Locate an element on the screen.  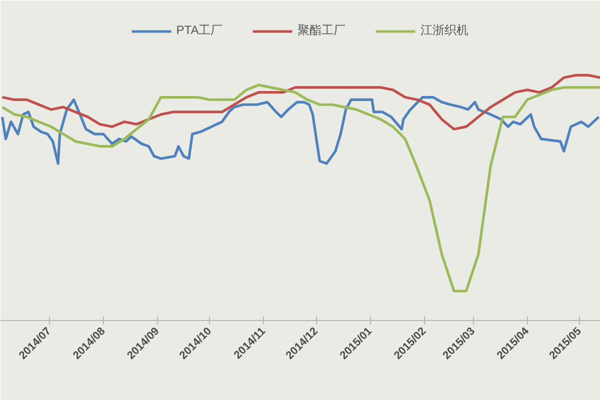
legend-label: PTA工厂 is located at coordinates (199, 30).